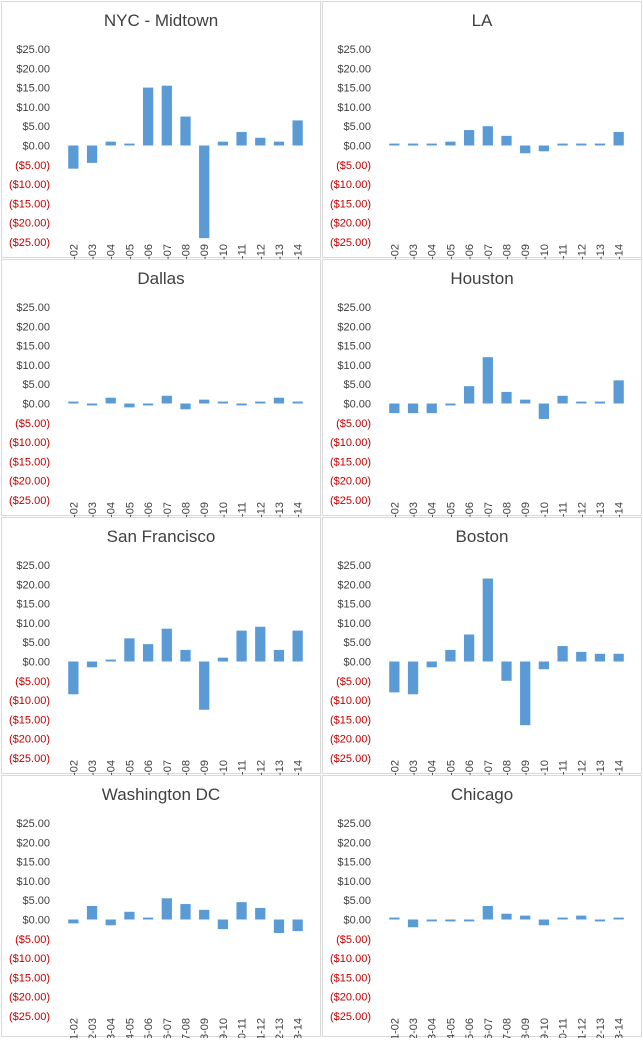 This screenshot has height=1042, width=643. I want to click on y-tick-label: ($5.00), so click(353, 166).